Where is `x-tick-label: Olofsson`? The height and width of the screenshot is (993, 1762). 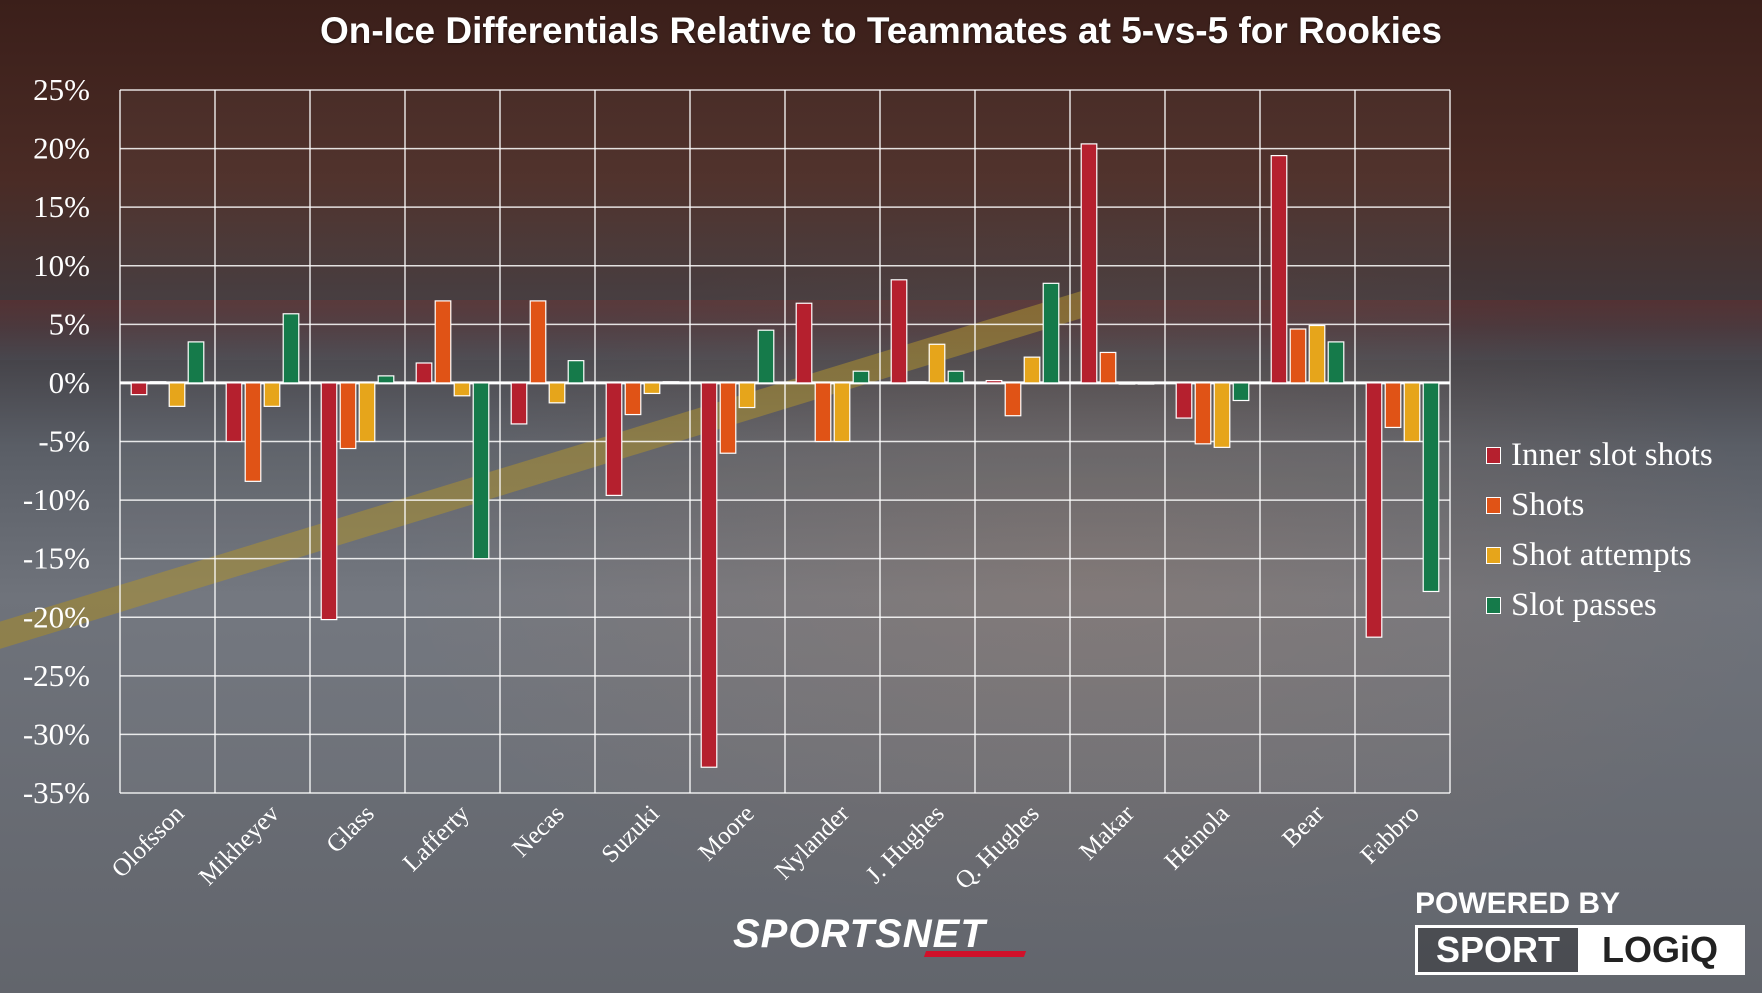 x-tick-label: Olofsson is located at coordinates (148, 841).